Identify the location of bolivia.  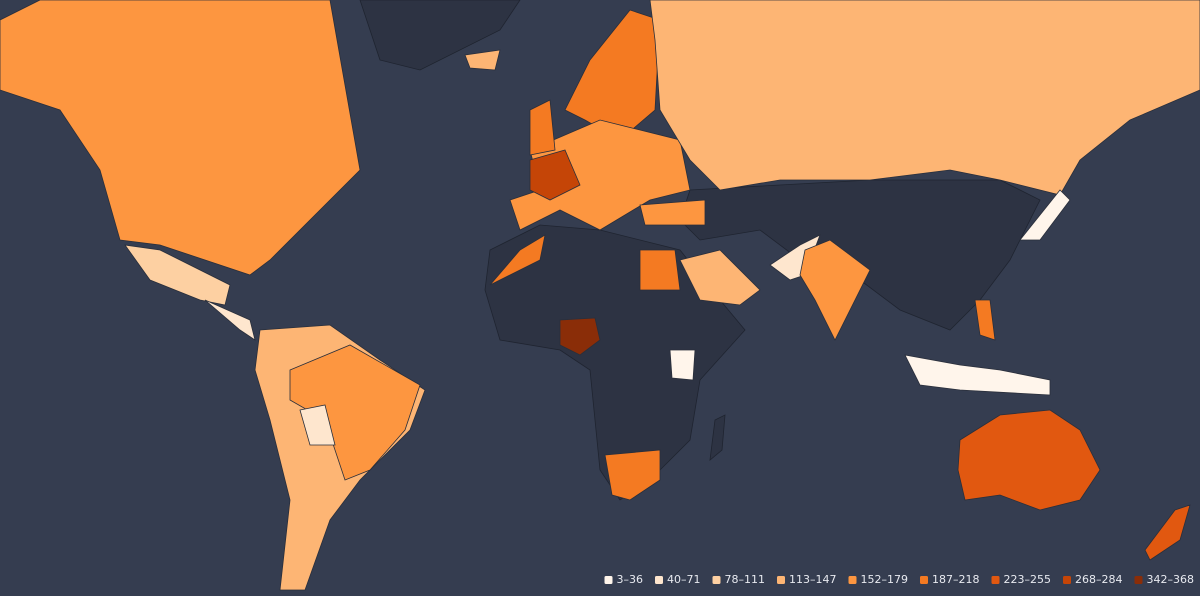
(317, 425).